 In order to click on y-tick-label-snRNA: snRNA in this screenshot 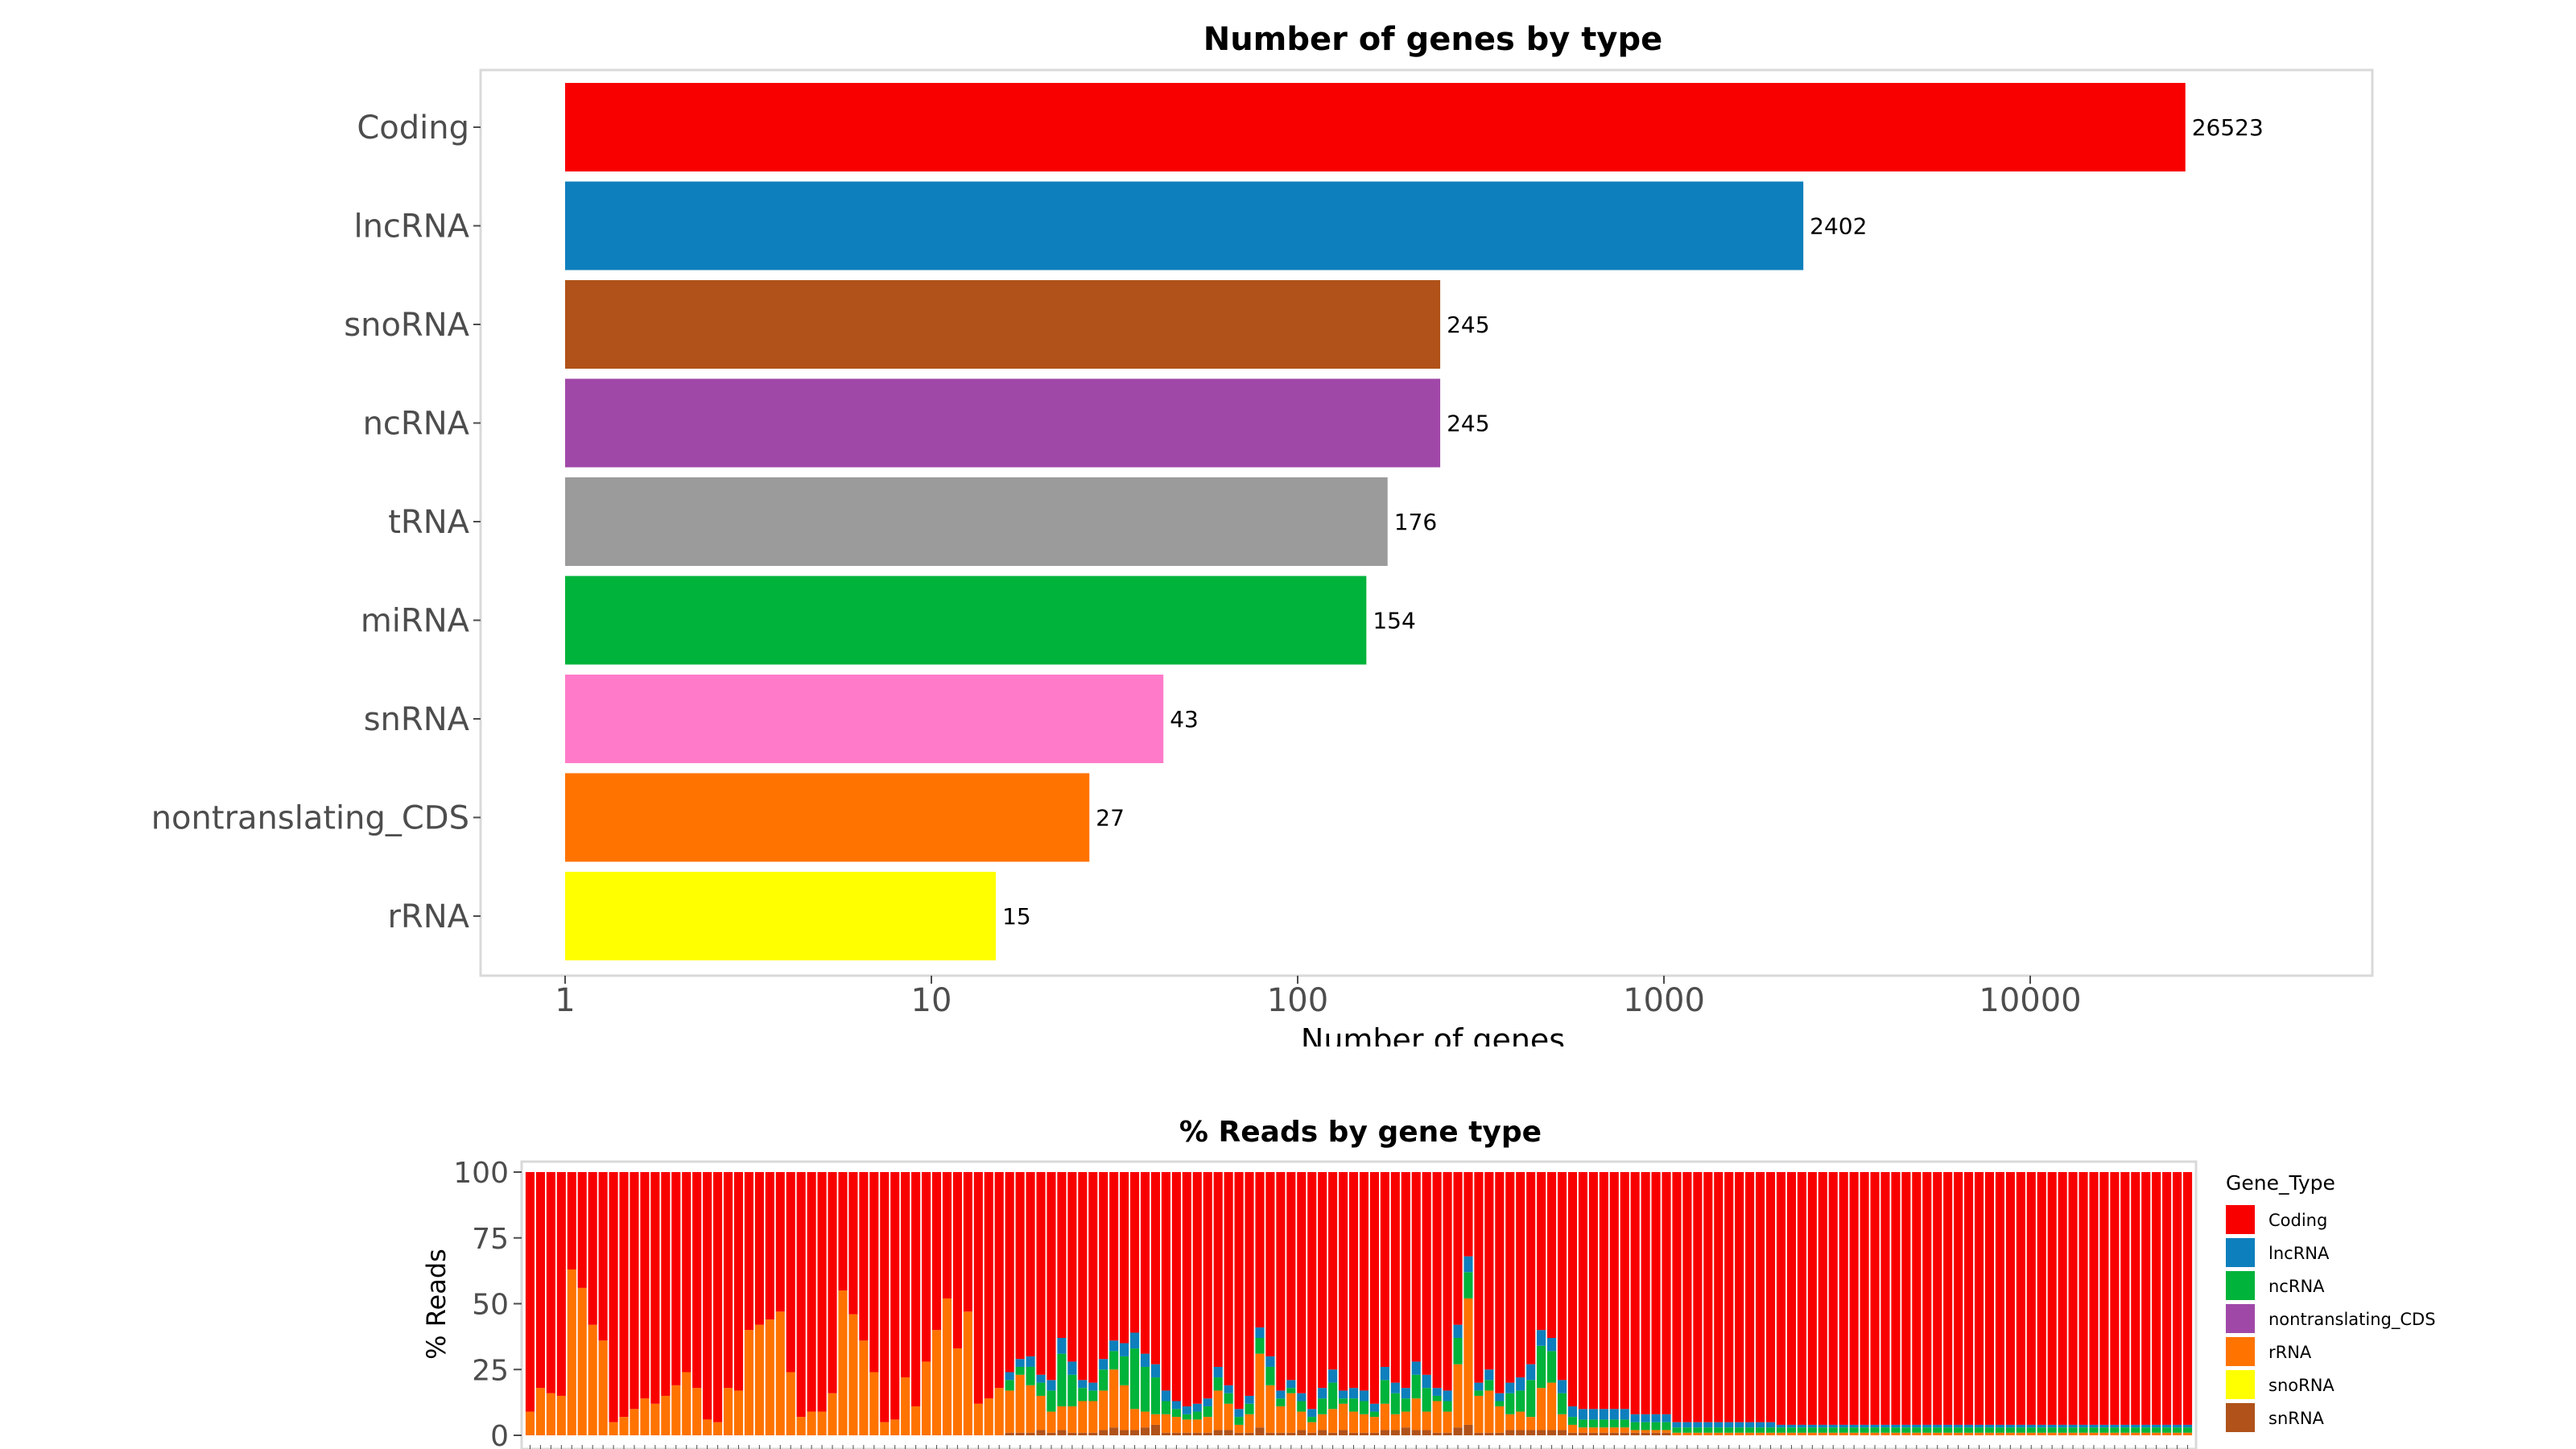, I will do `click(417, 719)`.